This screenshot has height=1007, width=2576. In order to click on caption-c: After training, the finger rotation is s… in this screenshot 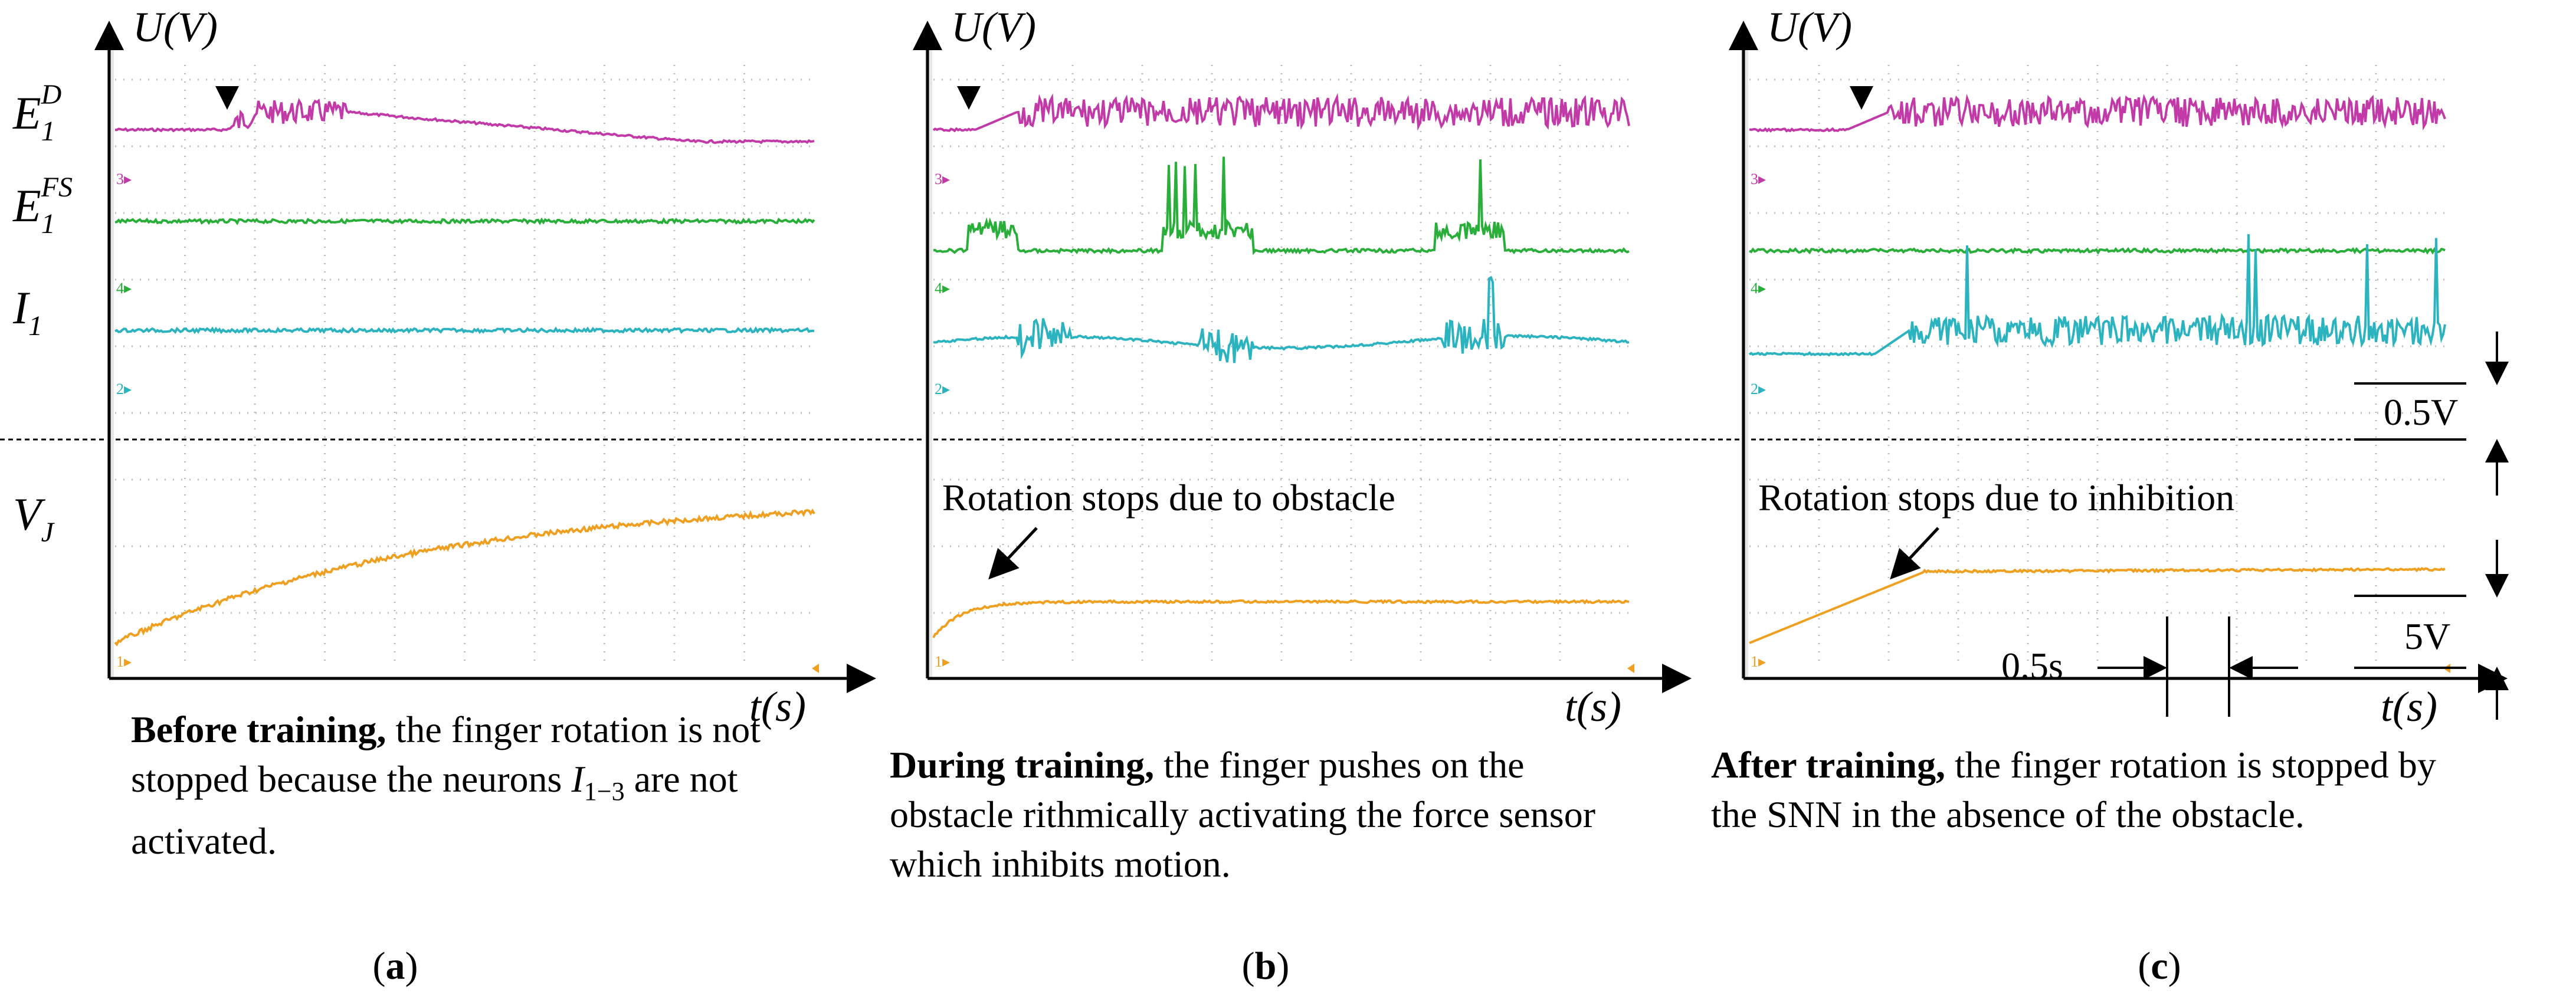, I will do `click(2073, 789)`.